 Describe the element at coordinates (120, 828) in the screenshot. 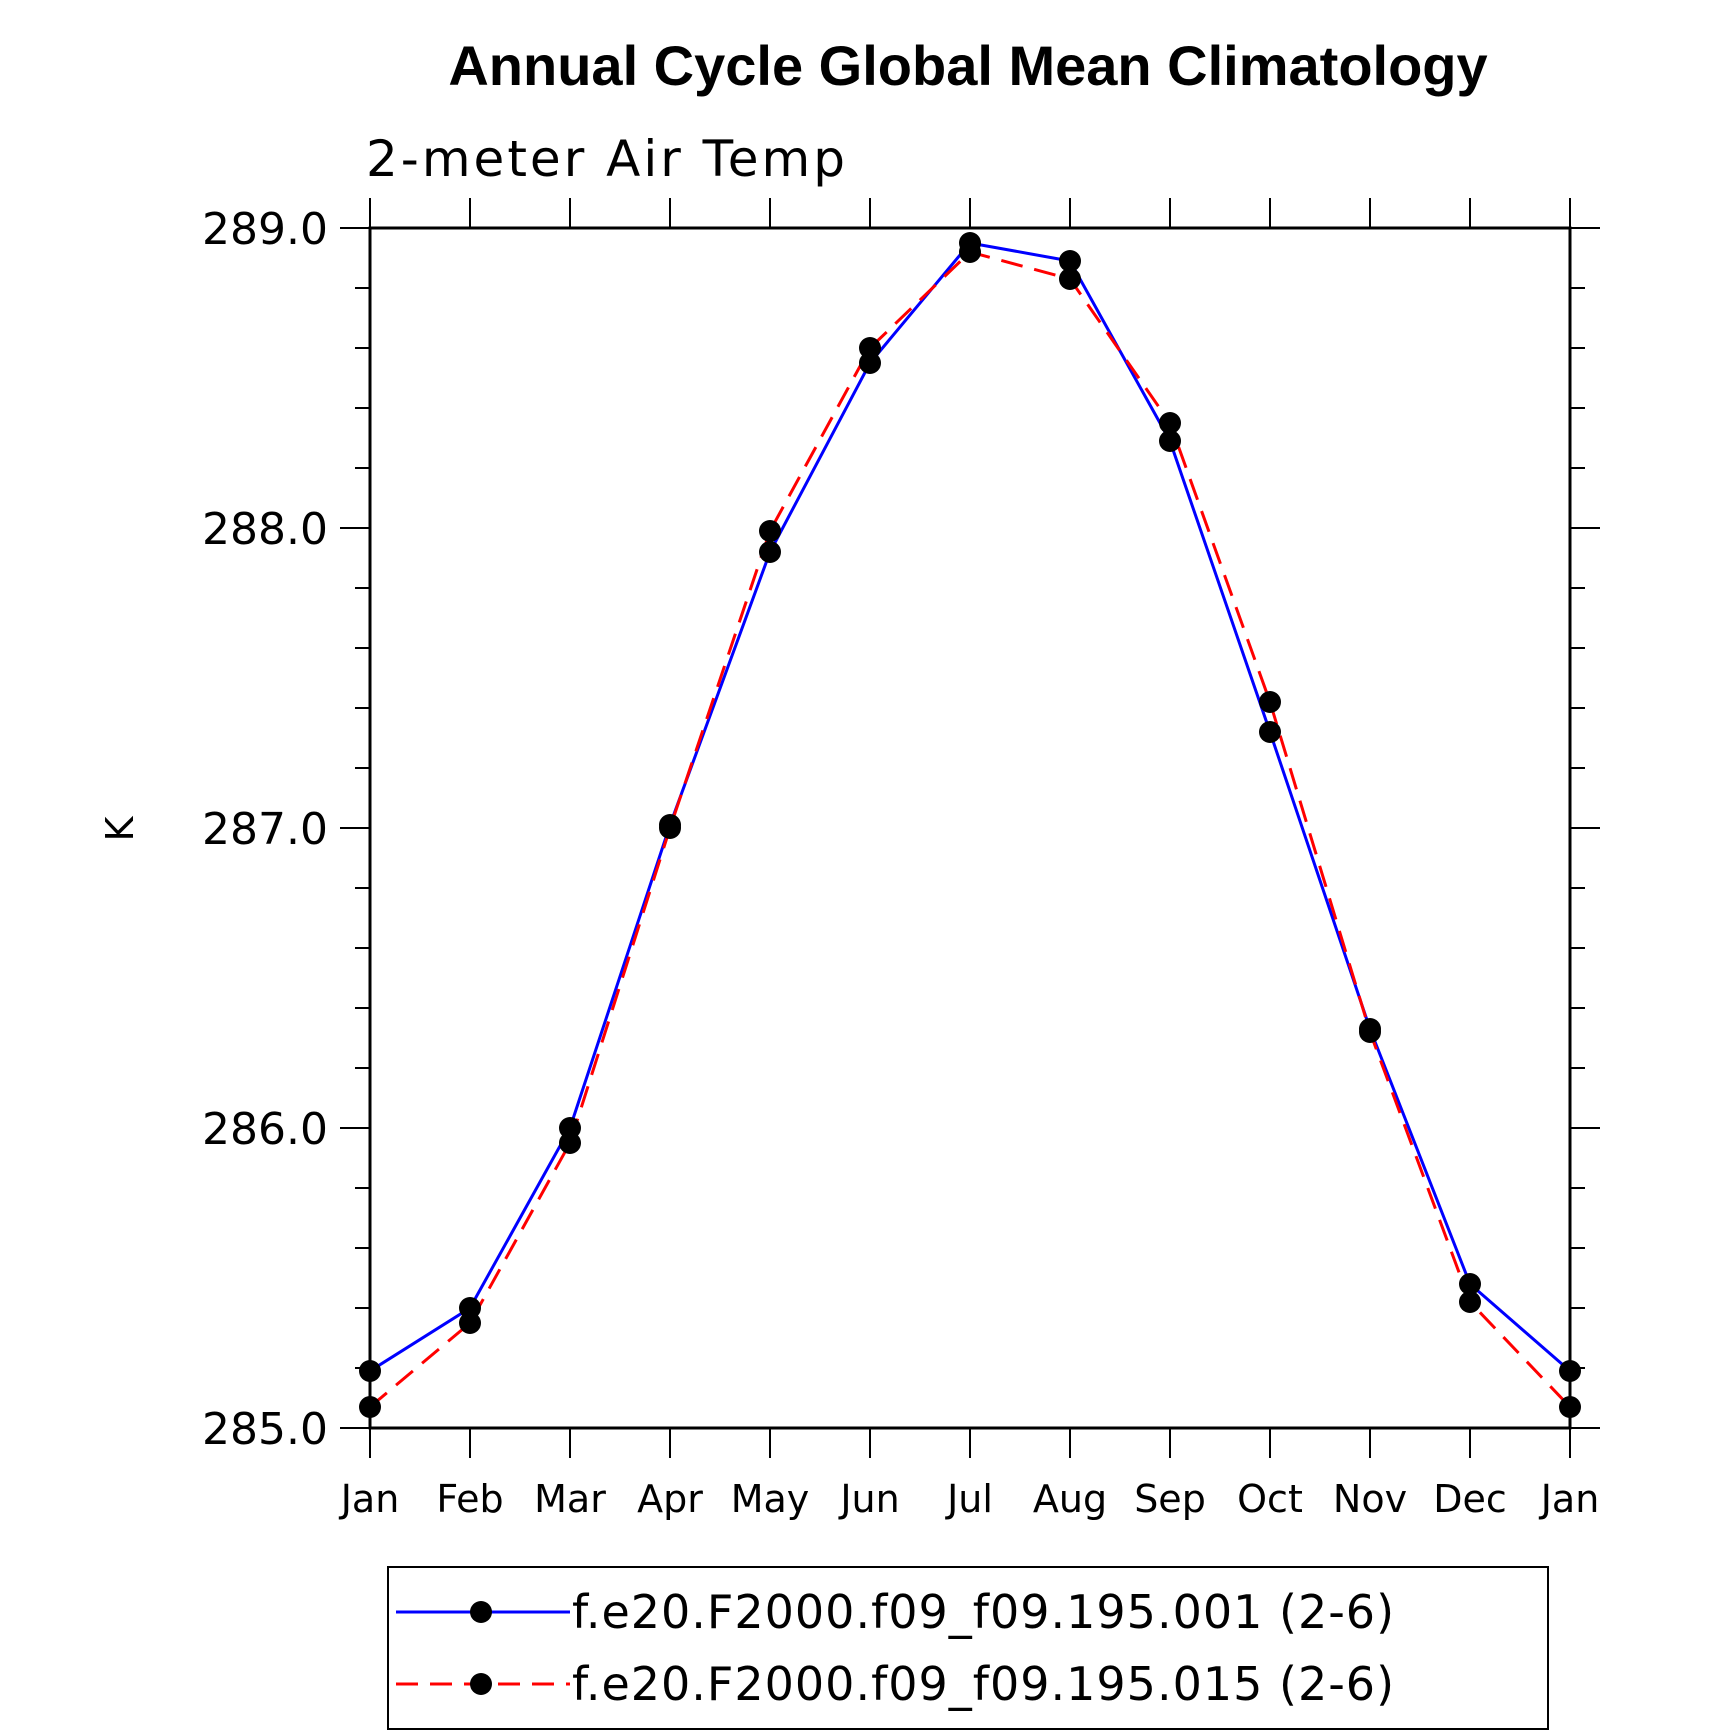

I see `y-axis-label: K` at that location.